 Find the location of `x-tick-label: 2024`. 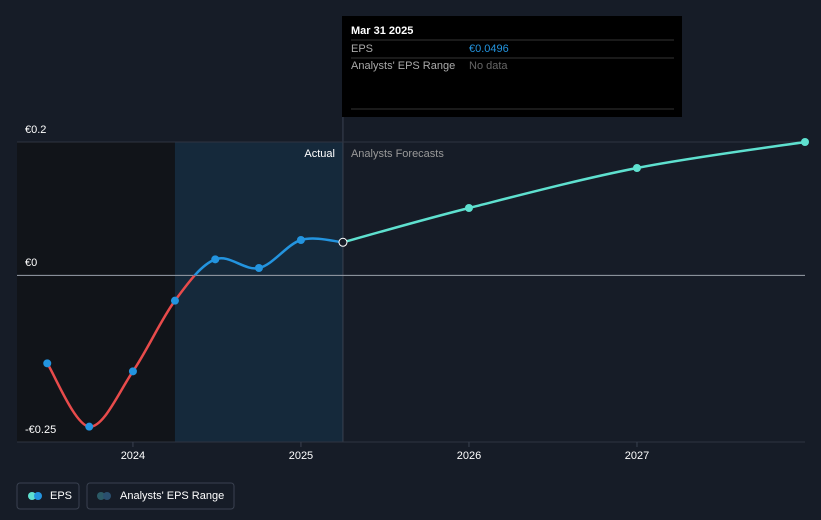

x-tick-label: 2024 is located at coordinates (133, 456).